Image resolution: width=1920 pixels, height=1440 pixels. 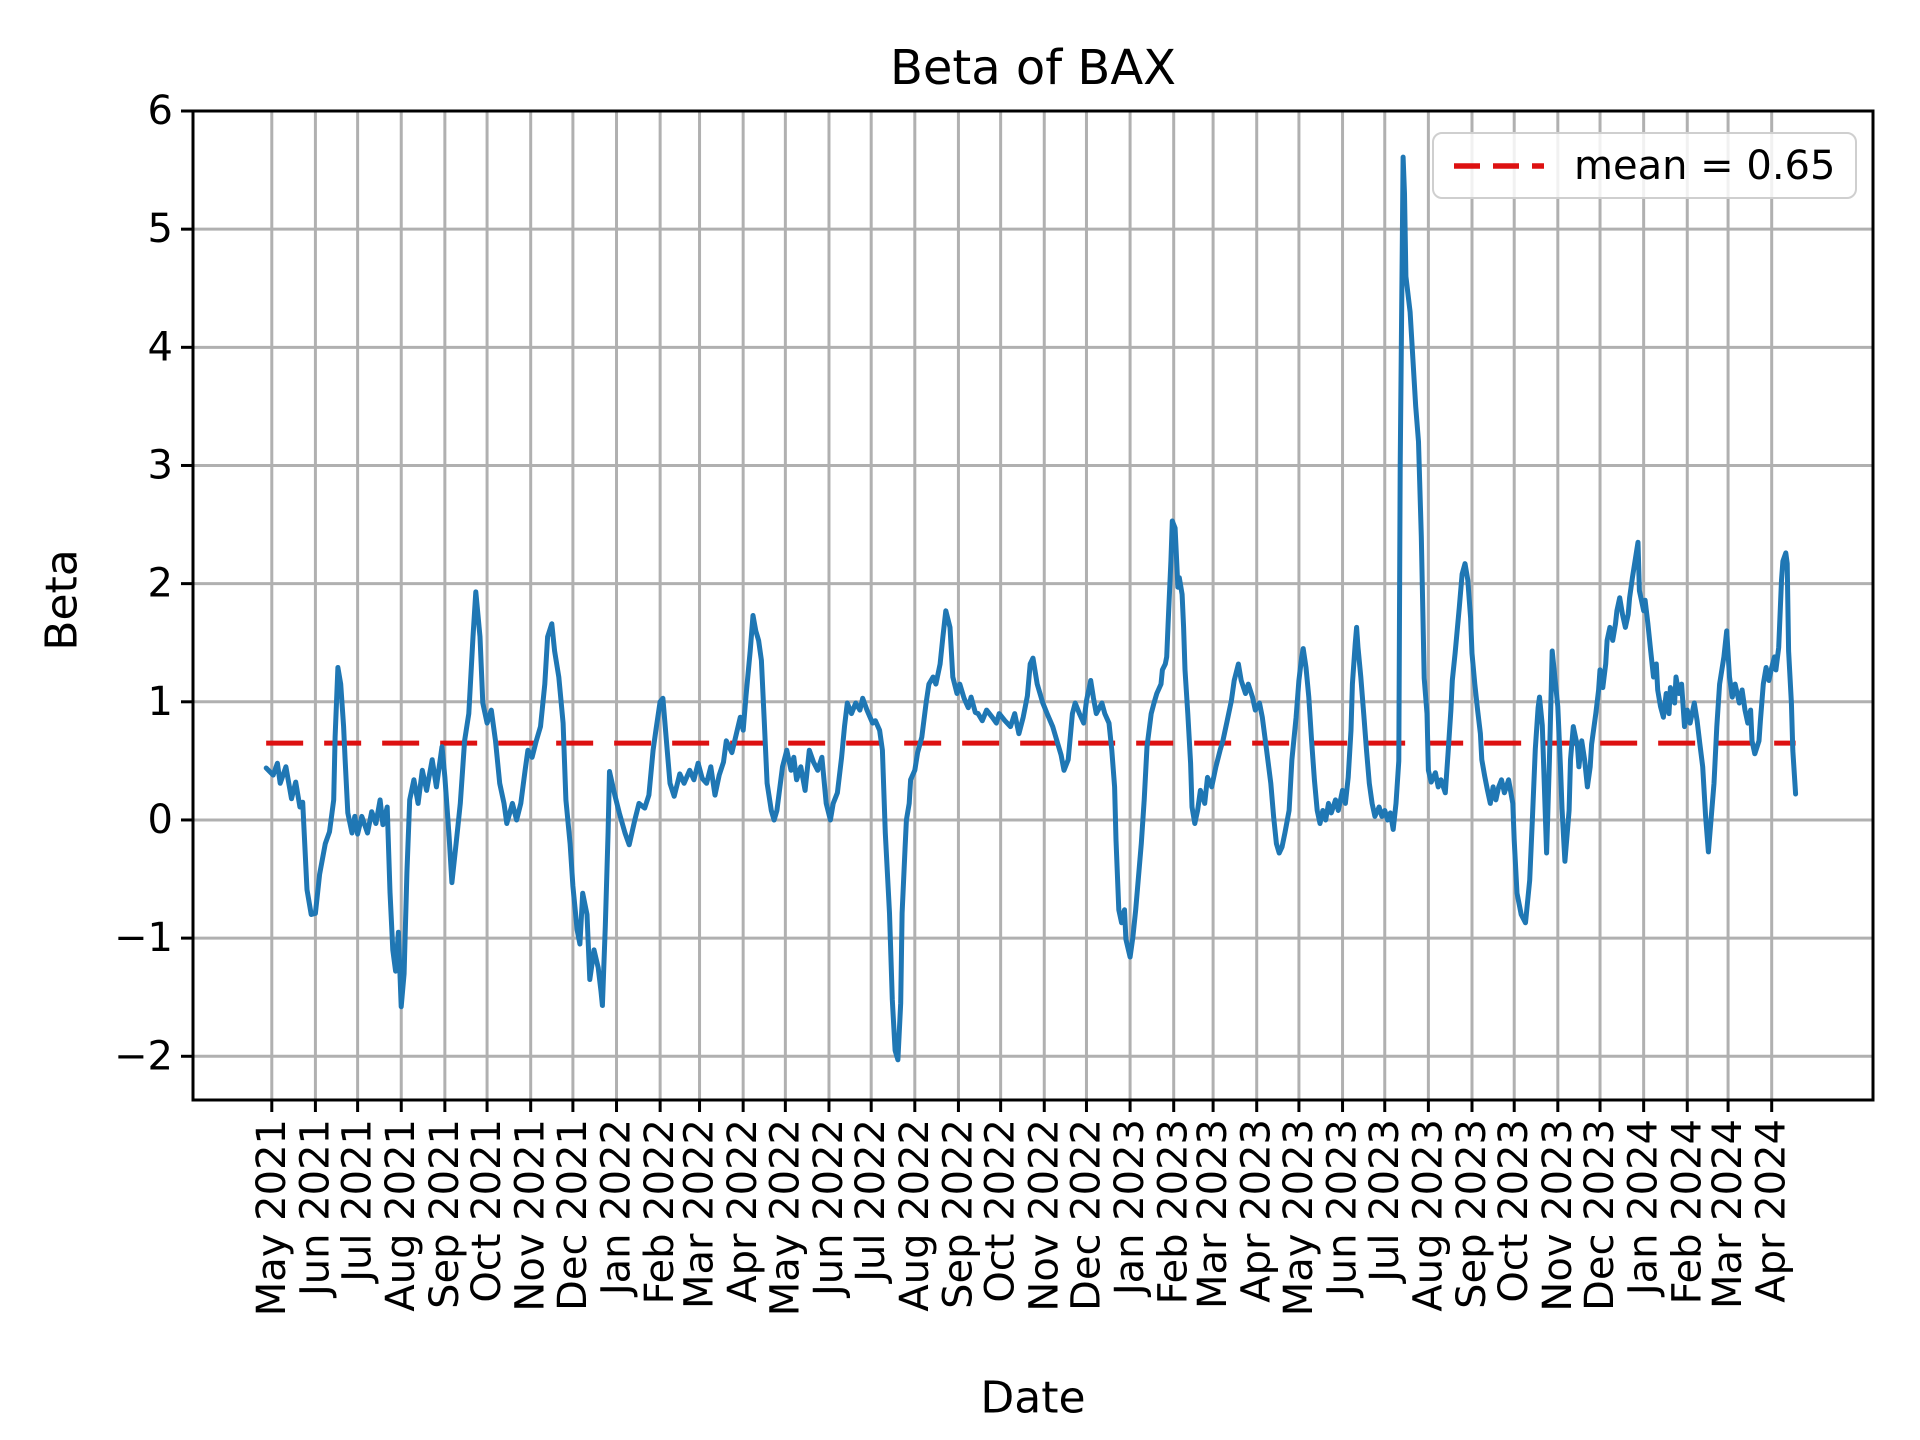 What do you see at coordinates (160, 702) in the screenshot?
I see `y-tick-label: 1` at bounding box center [160, 702].